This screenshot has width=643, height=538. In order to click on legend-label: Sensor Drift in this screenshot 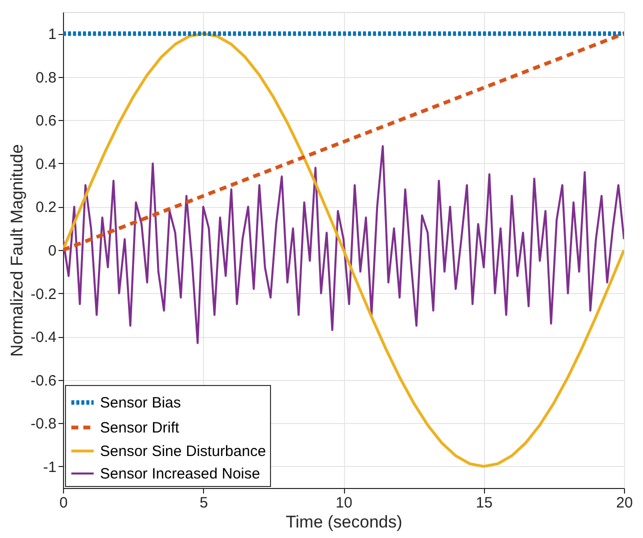, I will do `click(140, 428)`.